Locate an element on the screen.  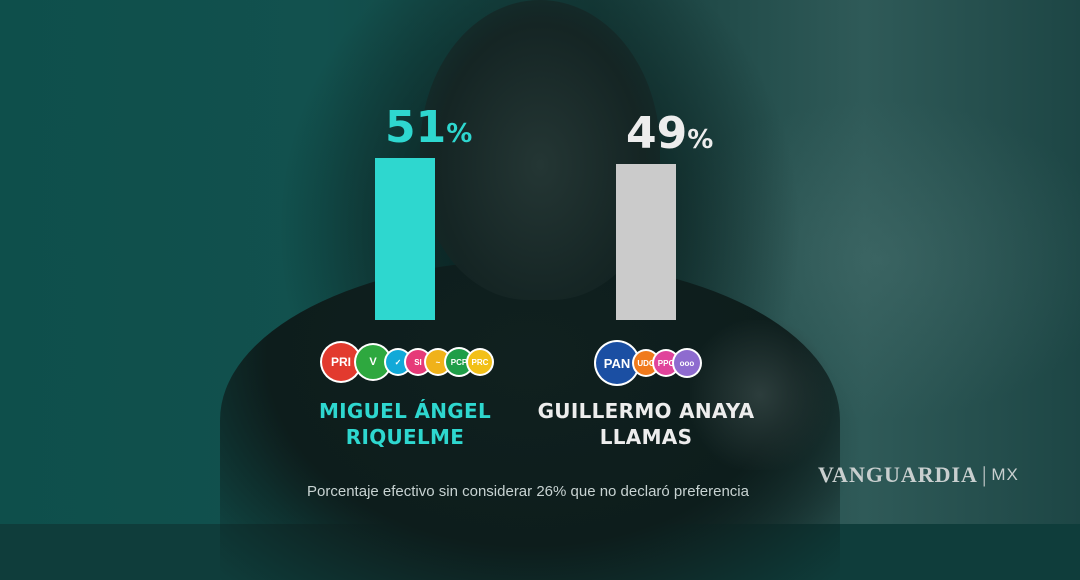
background-figure-hand is located at coordinates (760, 395).